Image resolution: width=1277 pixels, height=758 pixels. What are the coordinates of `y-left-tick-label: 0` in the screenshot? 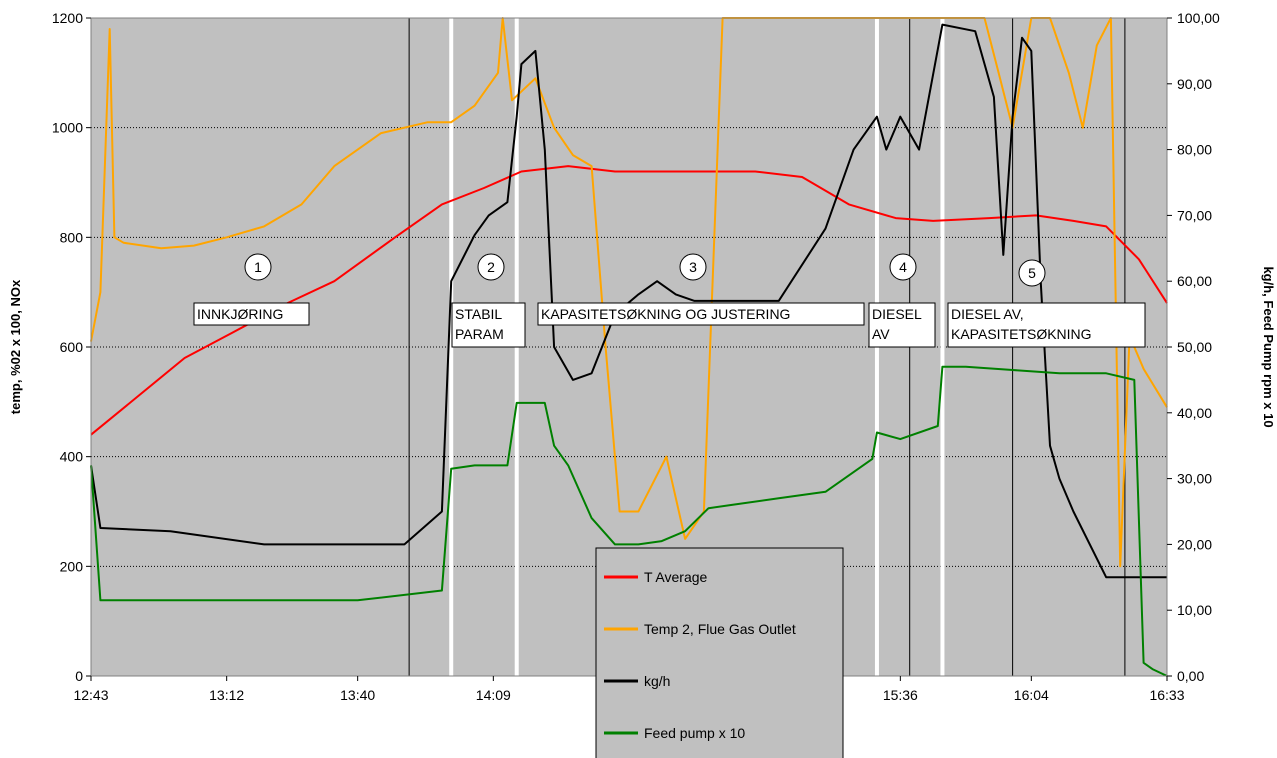 It's located at (79, 676).